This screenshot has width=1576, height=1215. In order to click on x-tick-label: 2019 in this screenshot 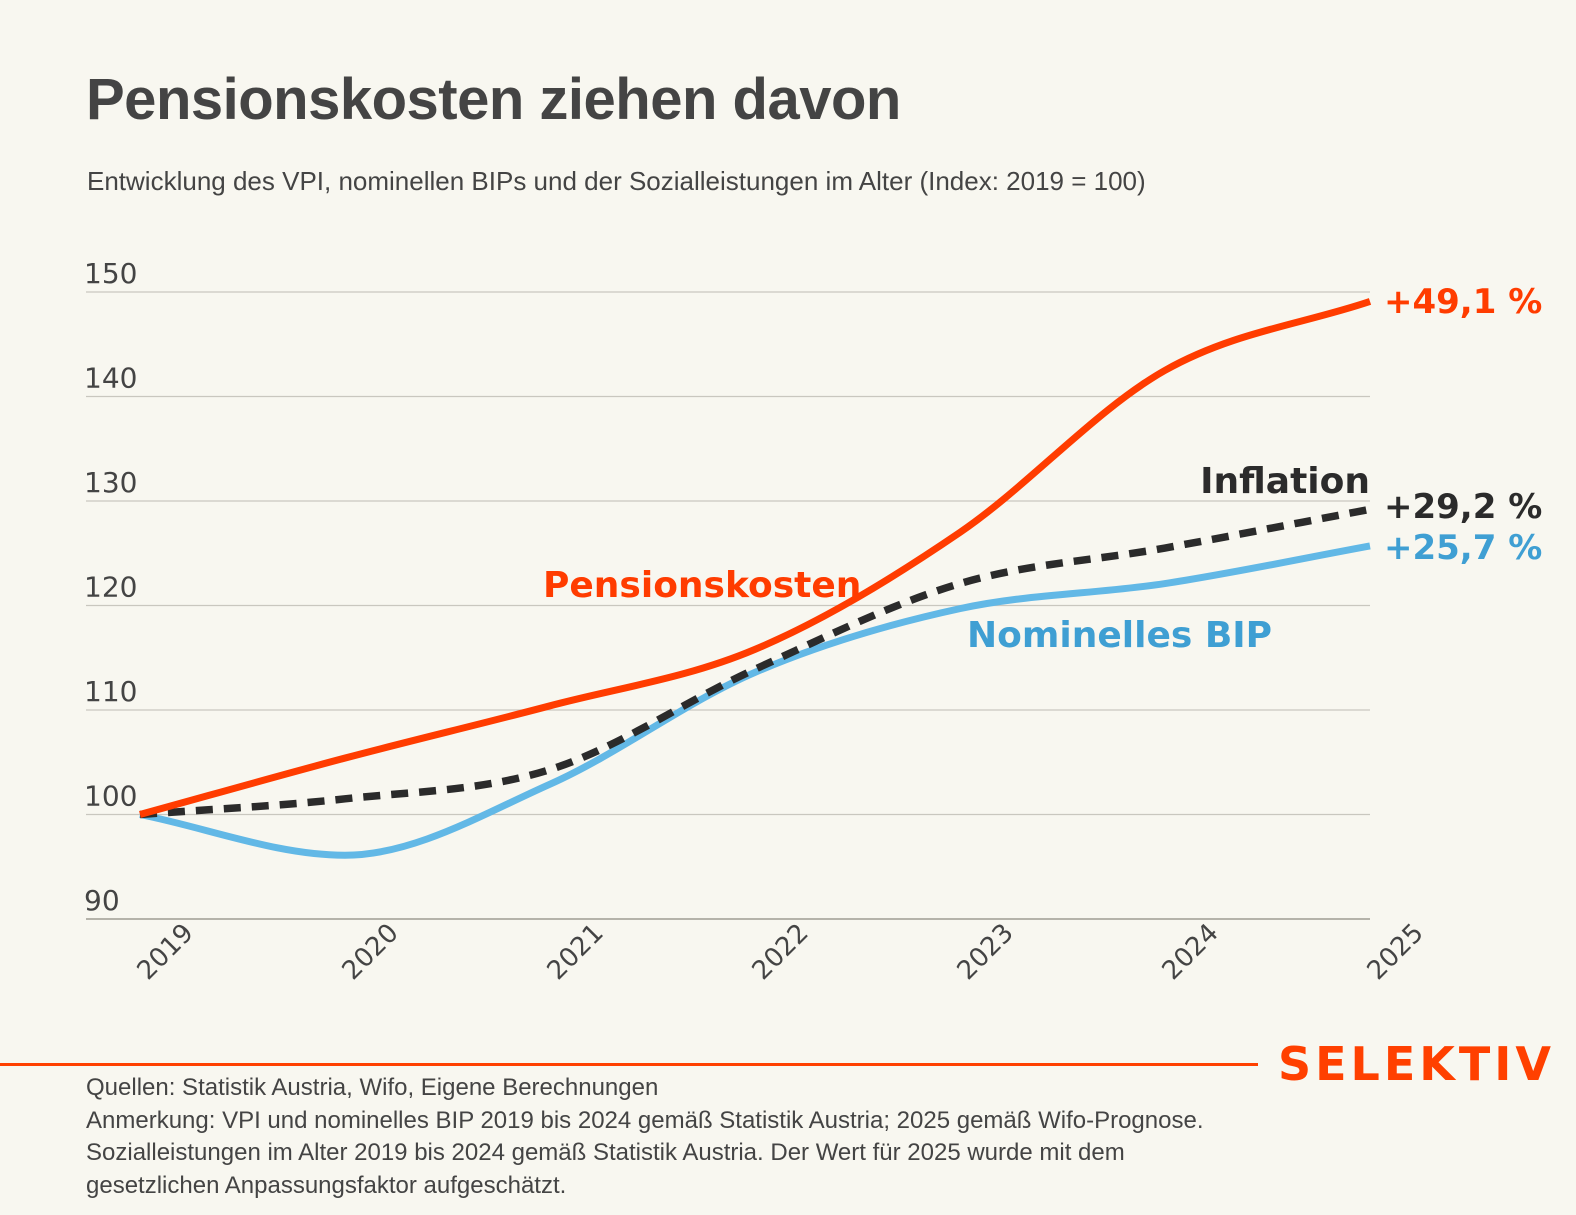, I will do `click(166, 952)`.